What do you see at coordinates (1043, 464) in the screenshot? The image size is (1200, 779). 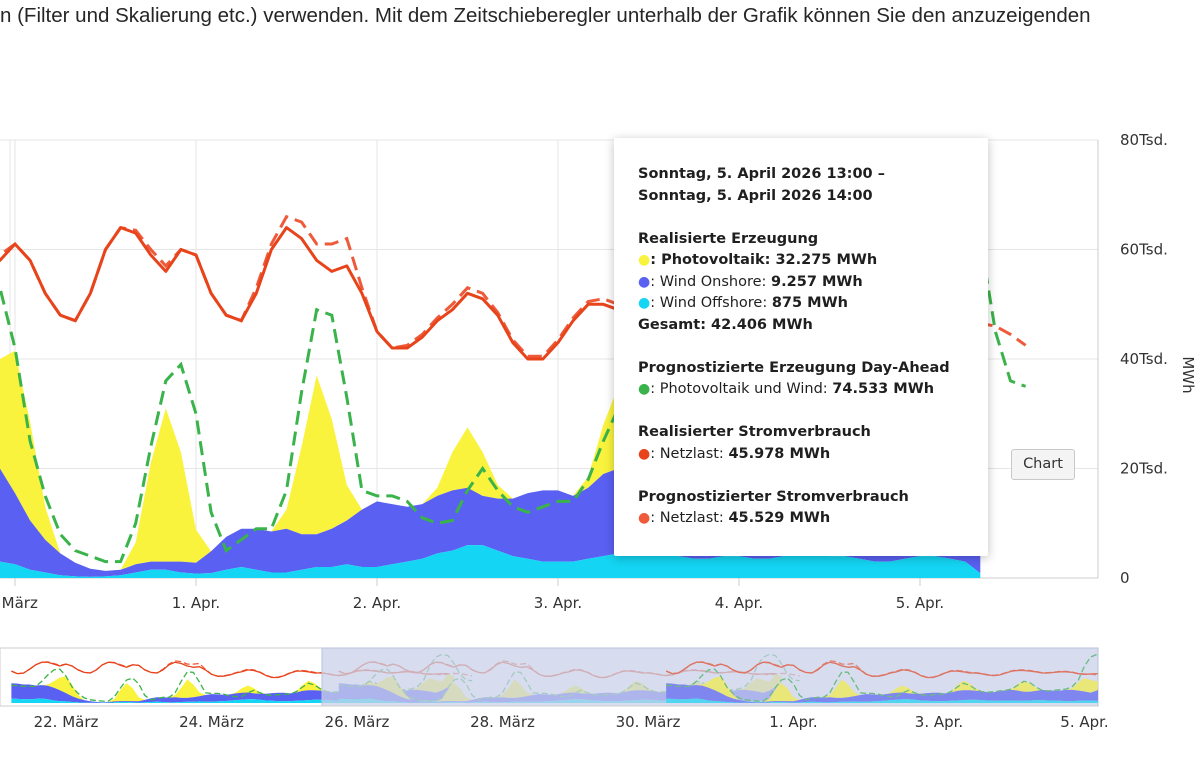 I see `chart-button: Chart` at bounding box center [1043, 464].